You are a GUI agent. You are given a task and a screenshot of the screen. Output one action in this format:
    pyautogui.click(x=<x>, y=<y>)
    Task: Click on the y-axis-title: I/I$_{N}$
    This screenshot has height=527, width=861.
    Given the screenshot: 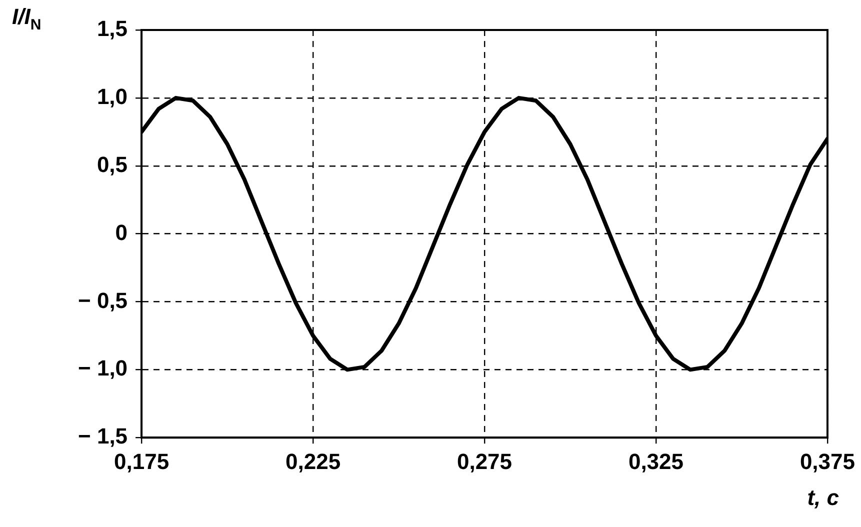 What is the action you would take?
    pyautogui.click(x=27, y=19)
    